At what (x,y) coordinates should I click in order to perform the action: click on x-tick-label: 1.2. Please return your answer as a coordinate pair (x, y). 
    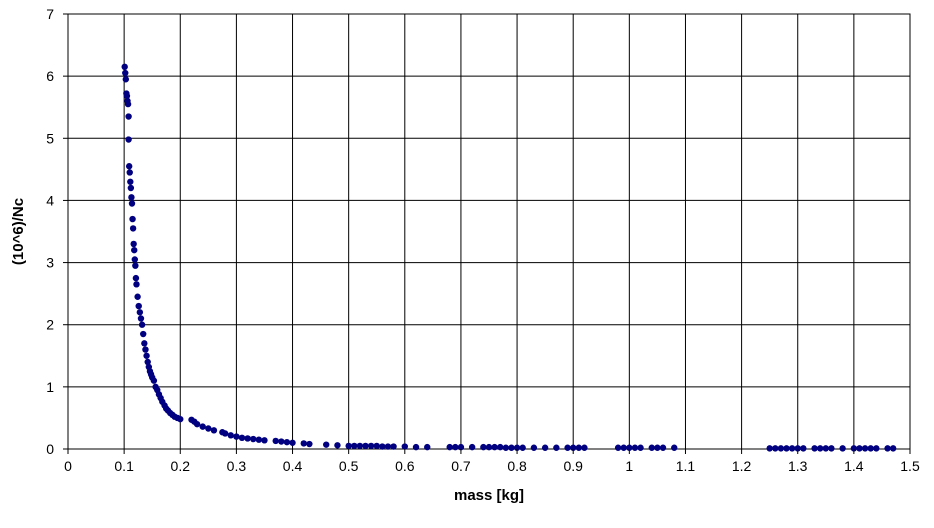
    Looking at the image, I should click on (742, 466).